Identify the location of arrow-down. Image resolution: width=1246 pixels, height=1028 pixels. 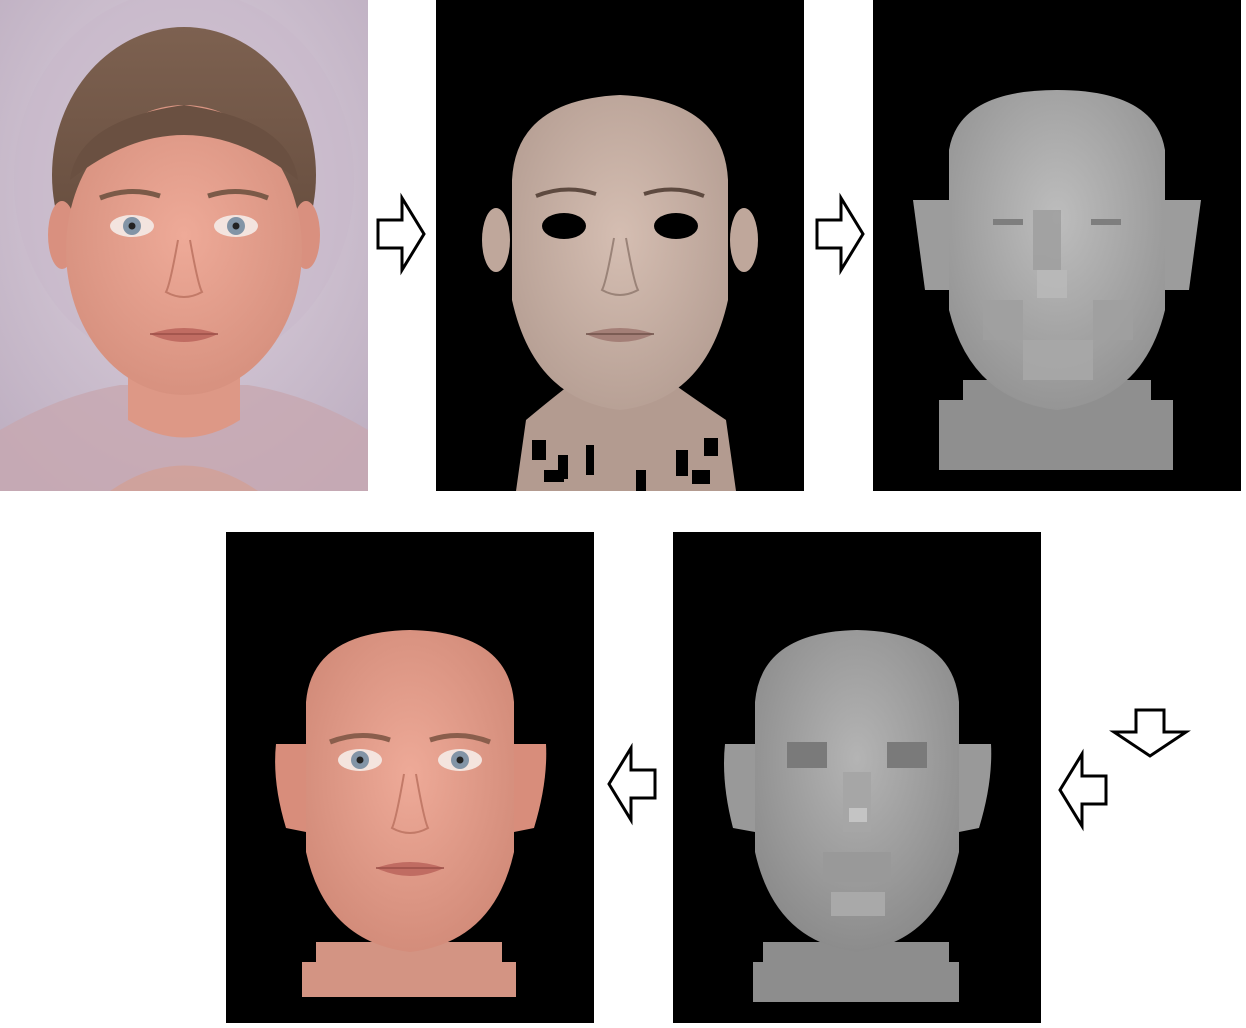
(1150, 733).